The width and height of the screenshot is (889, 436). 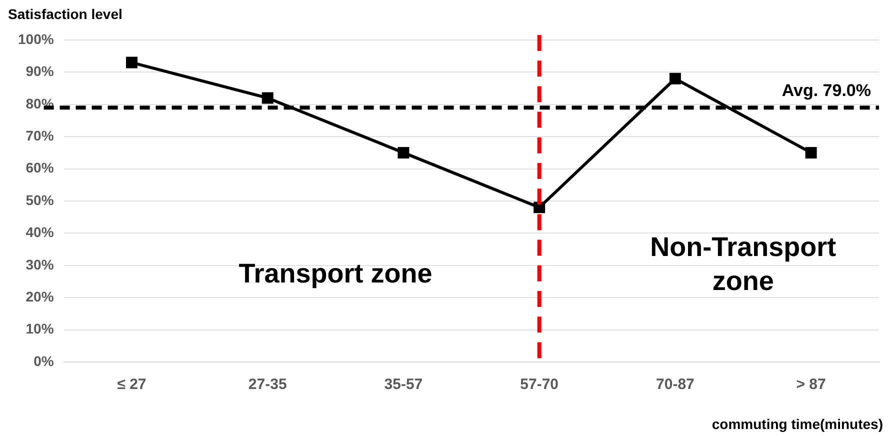 I want to click on x-tick-label: 35-57, so click(x=403, y=385).